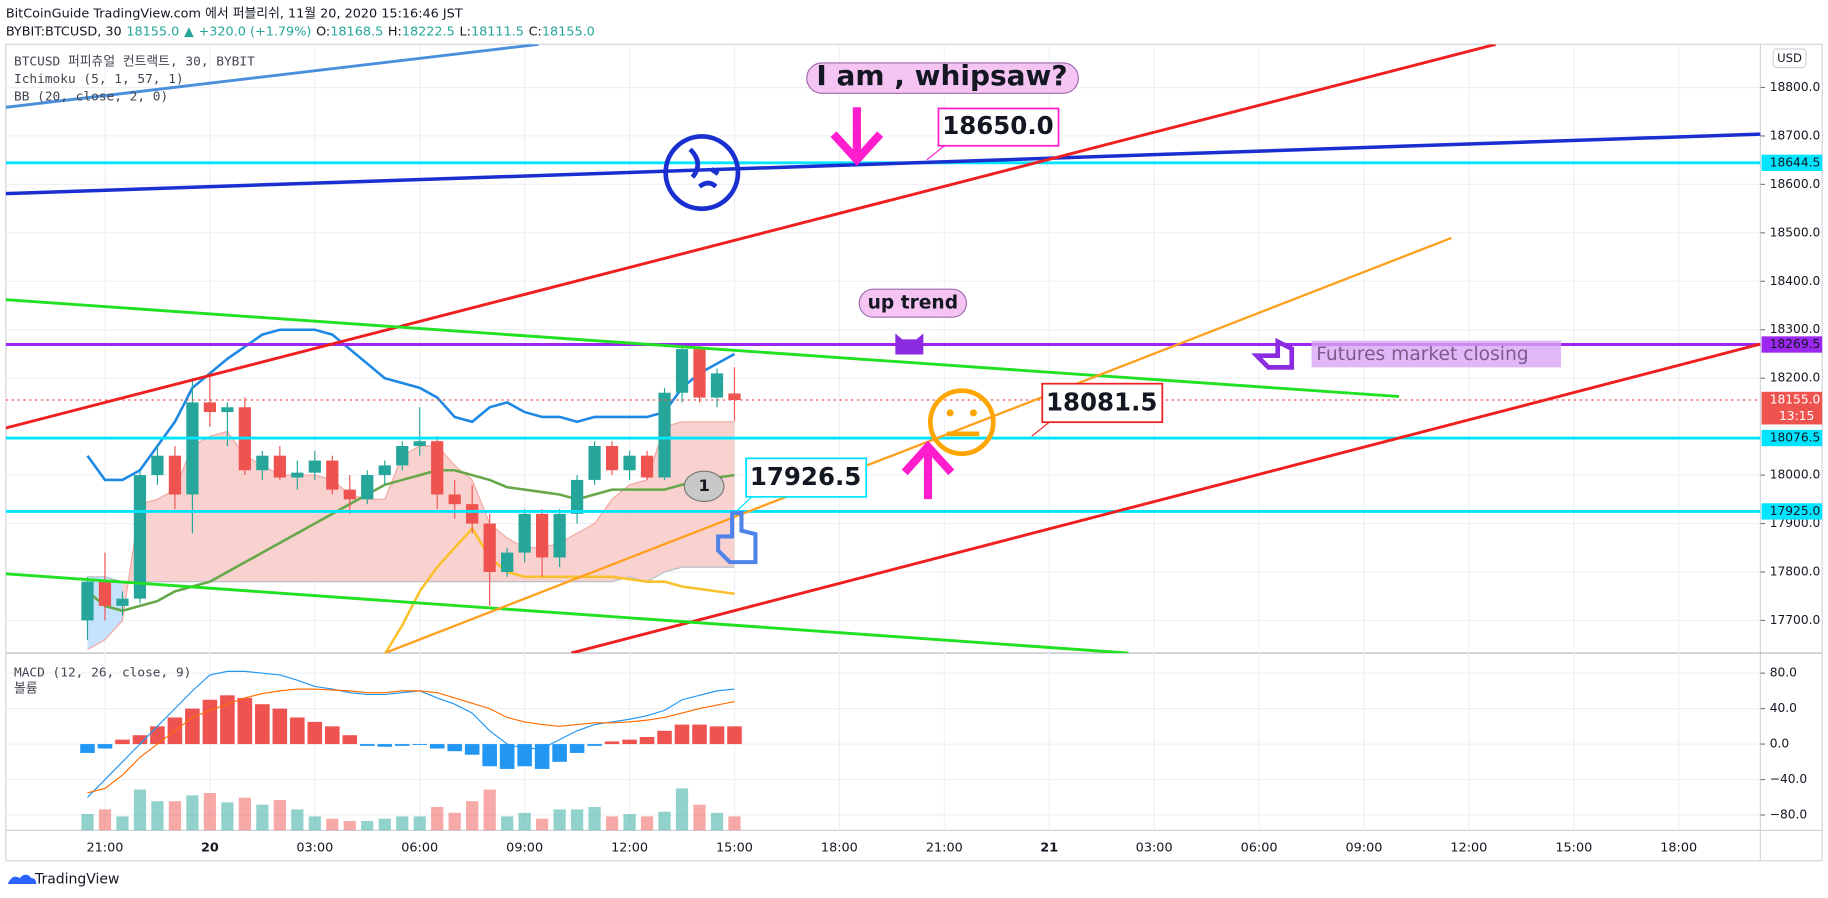 Image resolution: width=1828 pixels, height=898 pixels. I want to click on x-tick-label: 15:00, so click(1573, 847).